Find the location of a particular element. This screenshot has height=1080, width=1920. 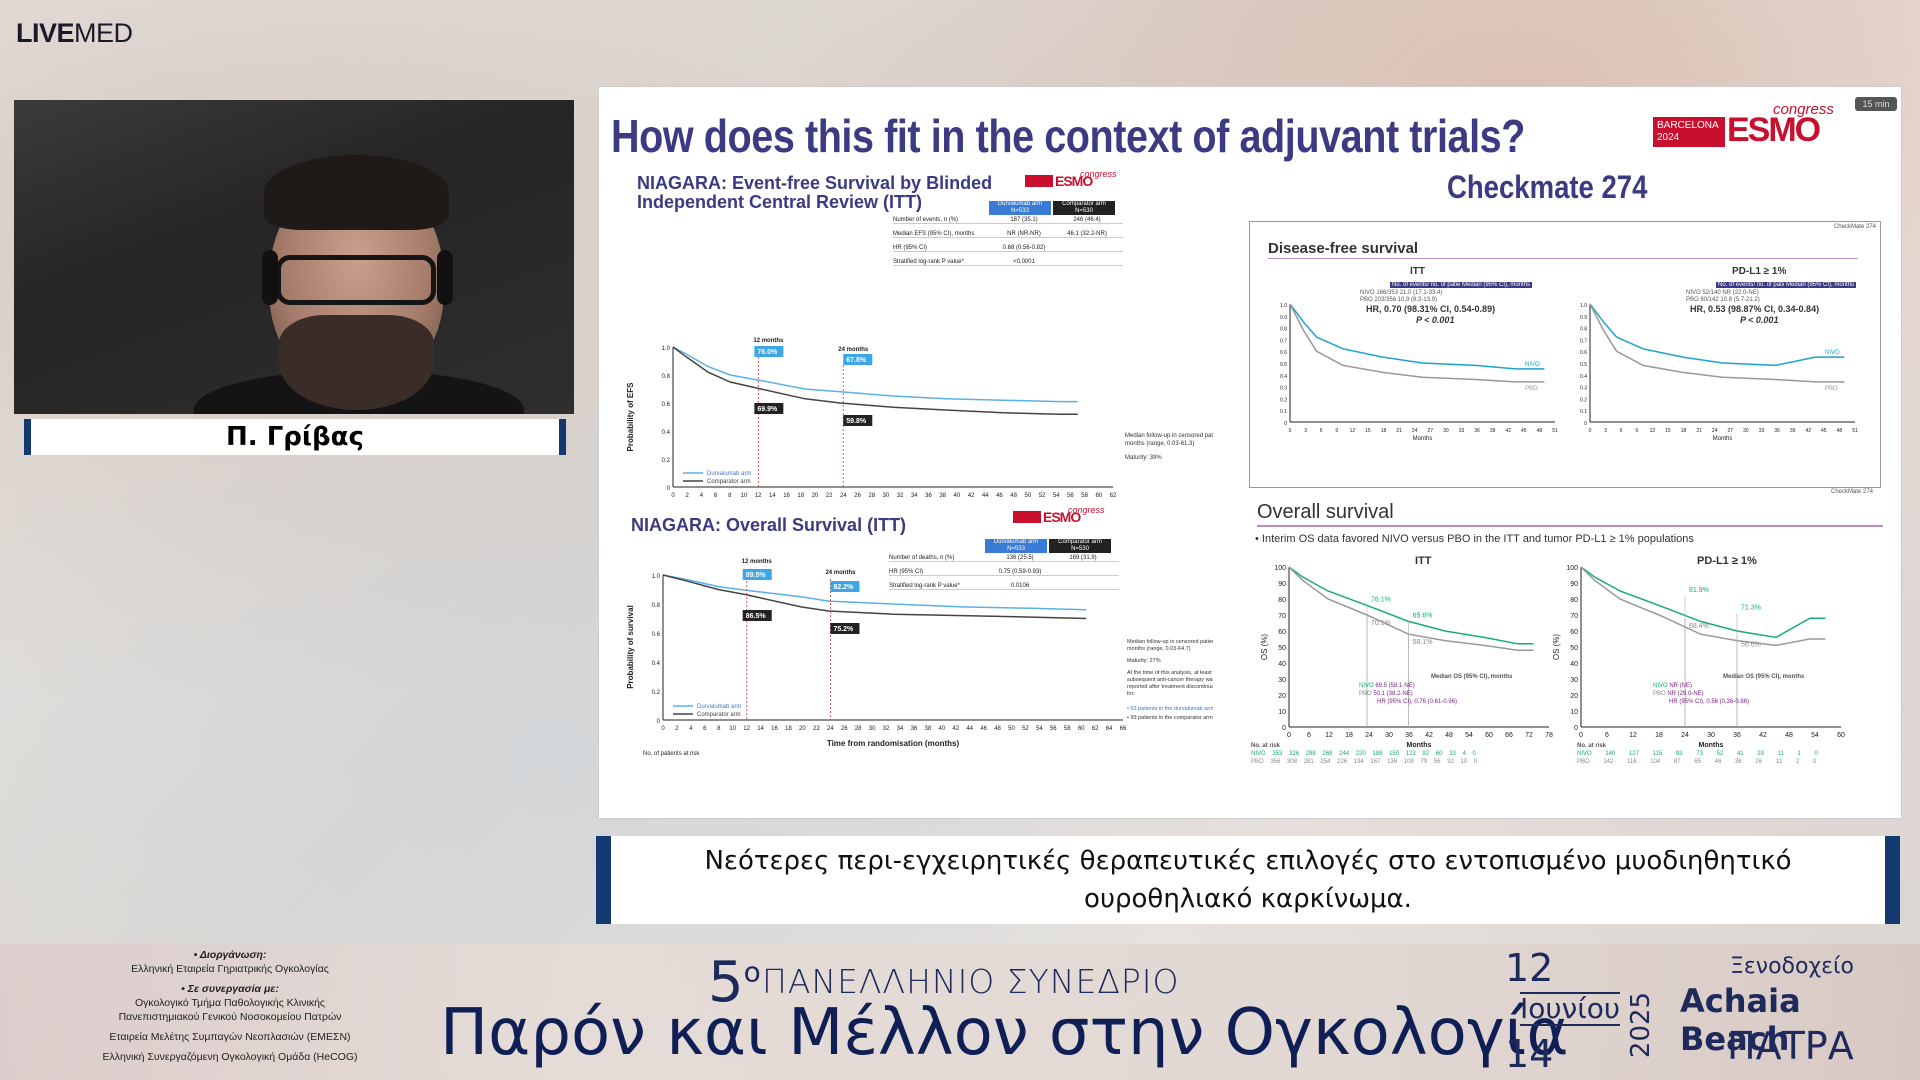

os-comparator-curve is located at coordinates (874, 597).